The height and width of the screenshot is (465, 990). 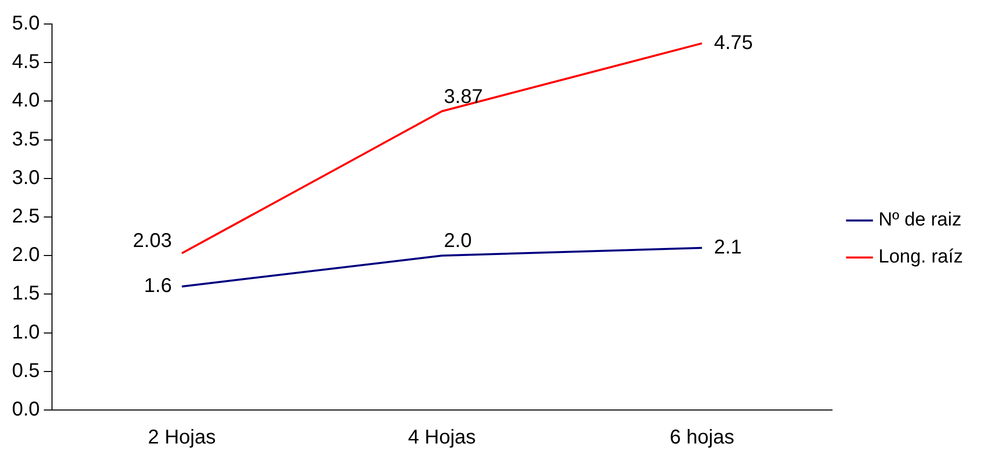 I want to click on y-tick-label: 2.5, so click(x=26, y=217).